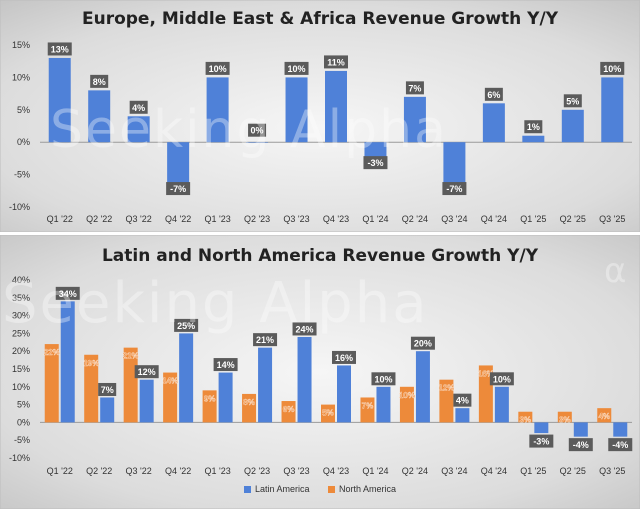  Describe the element at coordinates (19, 207) in the screenshot. I see `emea-y-tick-label: -10%` at that location.